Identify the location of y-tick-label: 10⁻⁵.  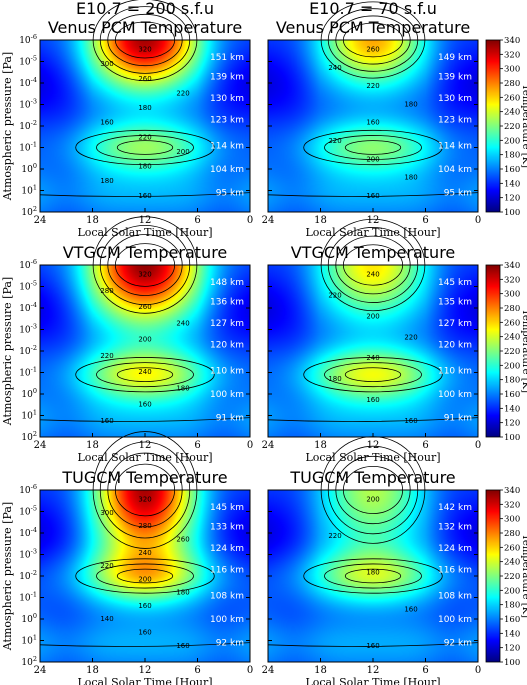
(28, 61).